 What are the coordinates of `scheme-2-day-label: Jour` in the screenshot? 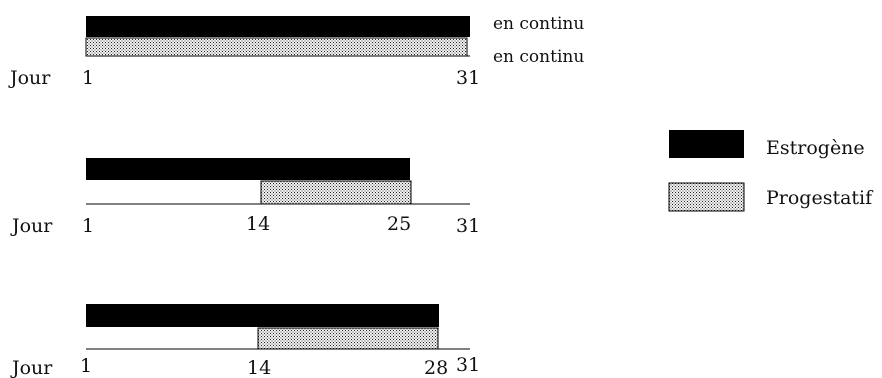 It's located at (31, 226).